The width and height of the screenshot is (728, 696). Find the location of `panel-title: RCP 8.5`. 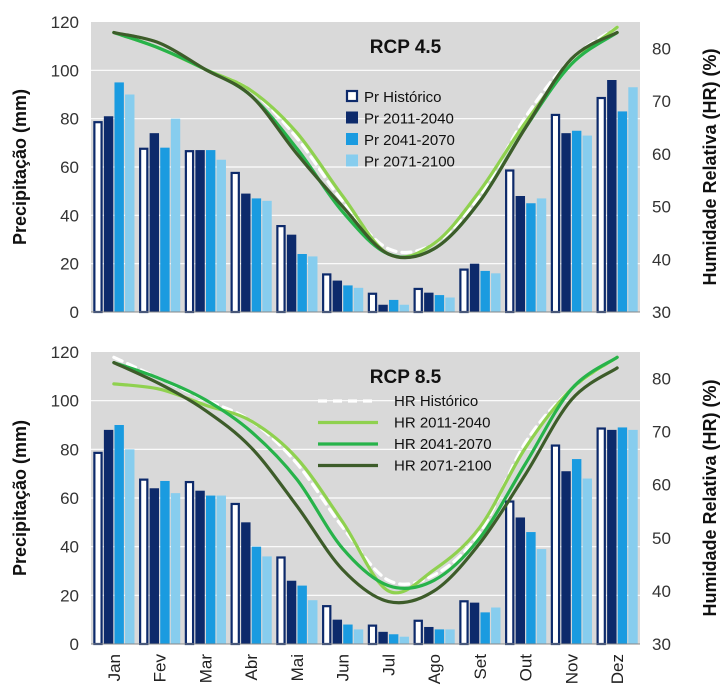

panel-title: RCP 8.5 is located at coordinates (406, 377).